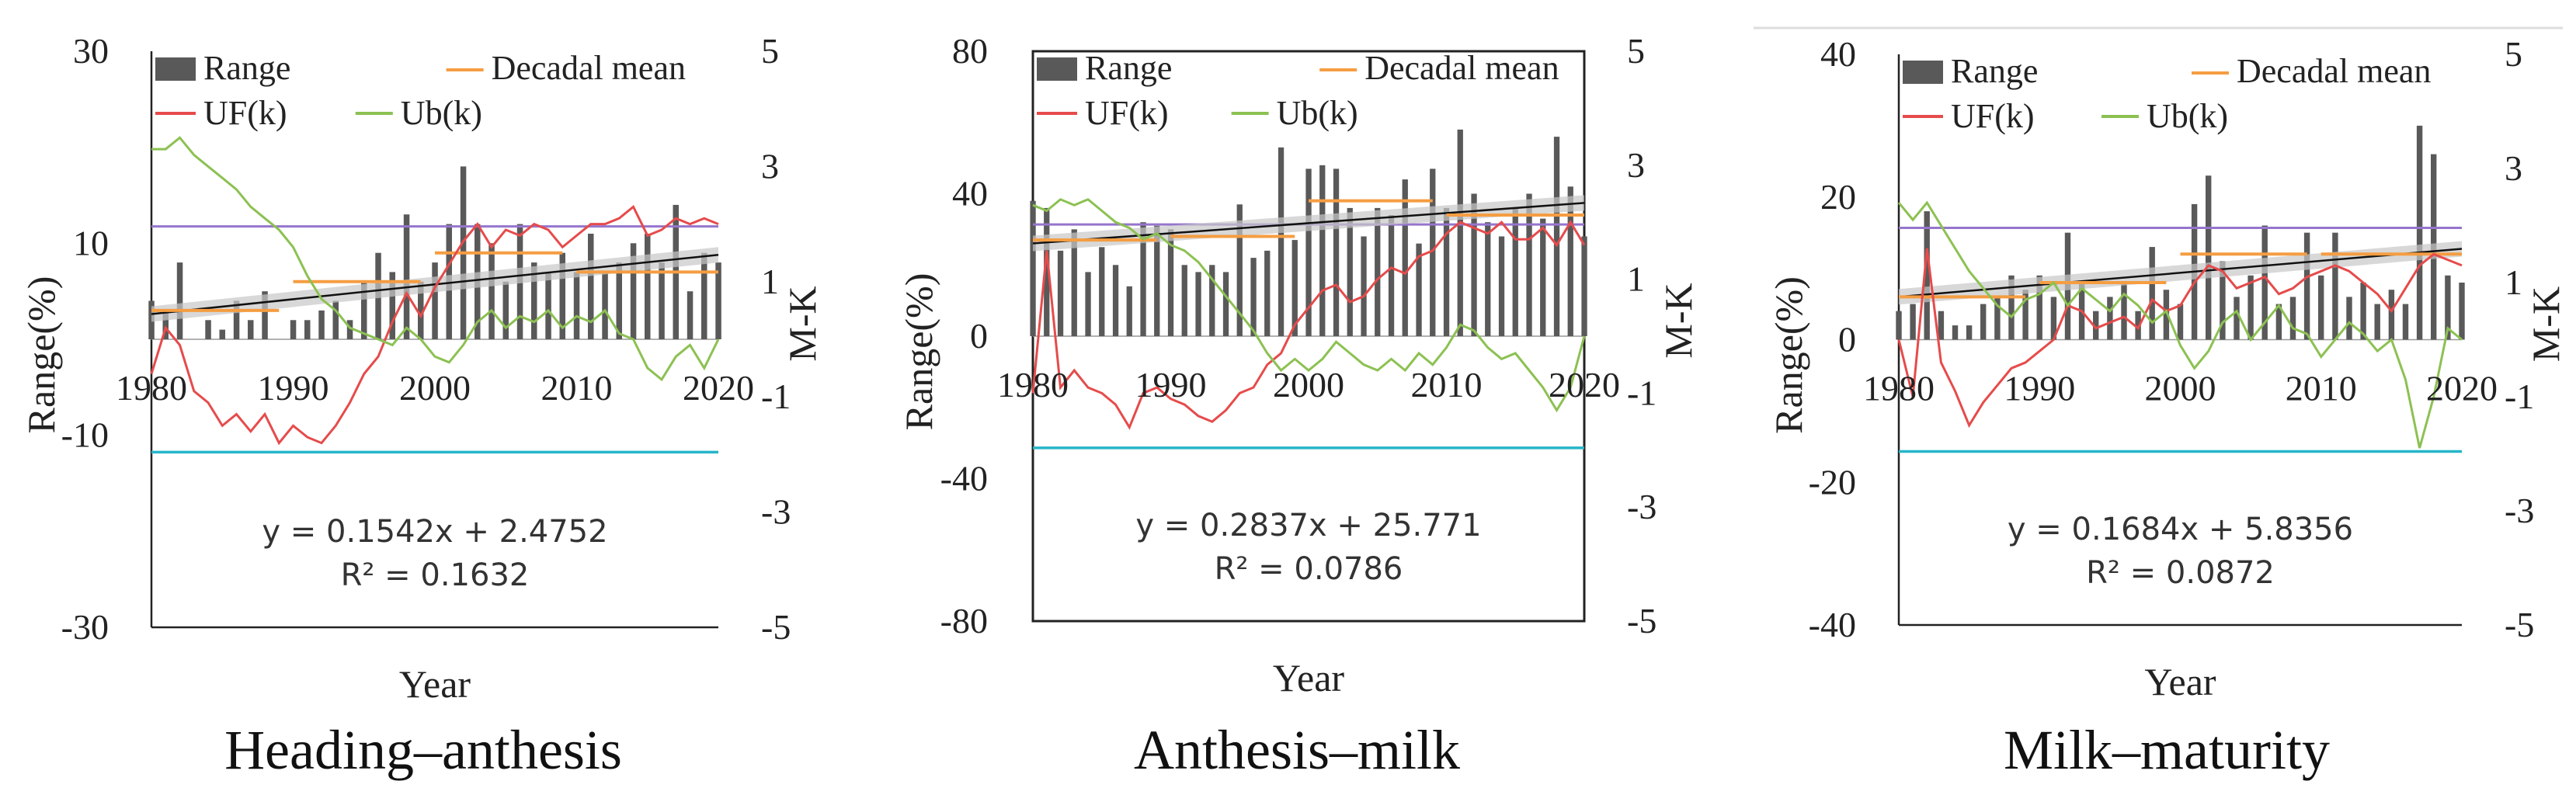 The width and height of the screenshot is (2576, 802). Describe the element at coordinates (435, 532) in the screenshot. I see `regression-equation: y = 0.1542x + 2.4752` at that location.